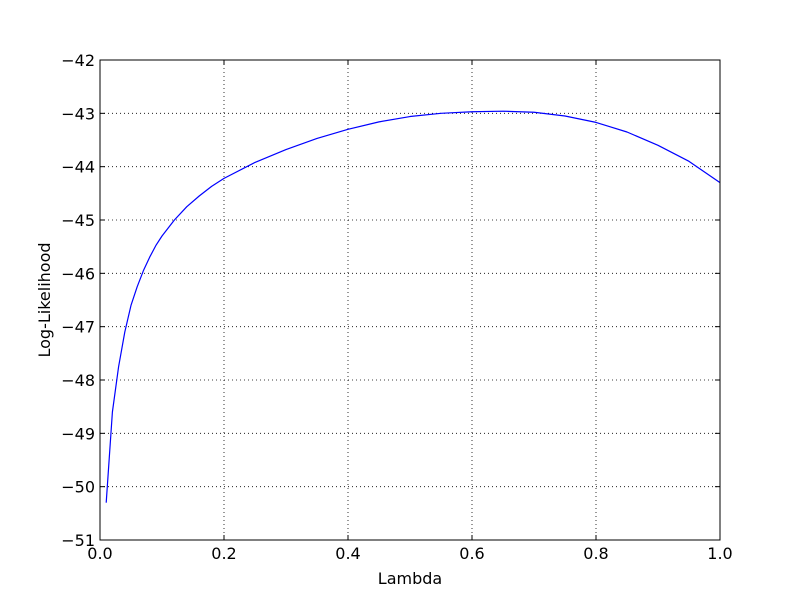  Describe the element at coordinates (471, 553) in the screenshot. I see `x-tick-label: 0.6` at that location.